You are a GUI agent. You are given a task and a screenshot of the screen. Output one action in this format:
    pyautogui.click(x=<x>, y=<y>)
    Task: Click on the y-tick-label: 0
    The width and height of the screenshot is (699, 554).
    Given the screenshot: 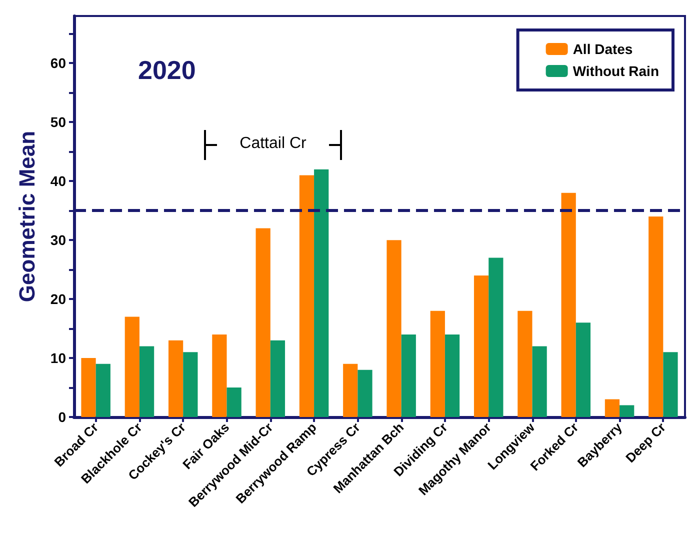 What is the action you would take?
    pyautogui.click(x=62, y=417)
    